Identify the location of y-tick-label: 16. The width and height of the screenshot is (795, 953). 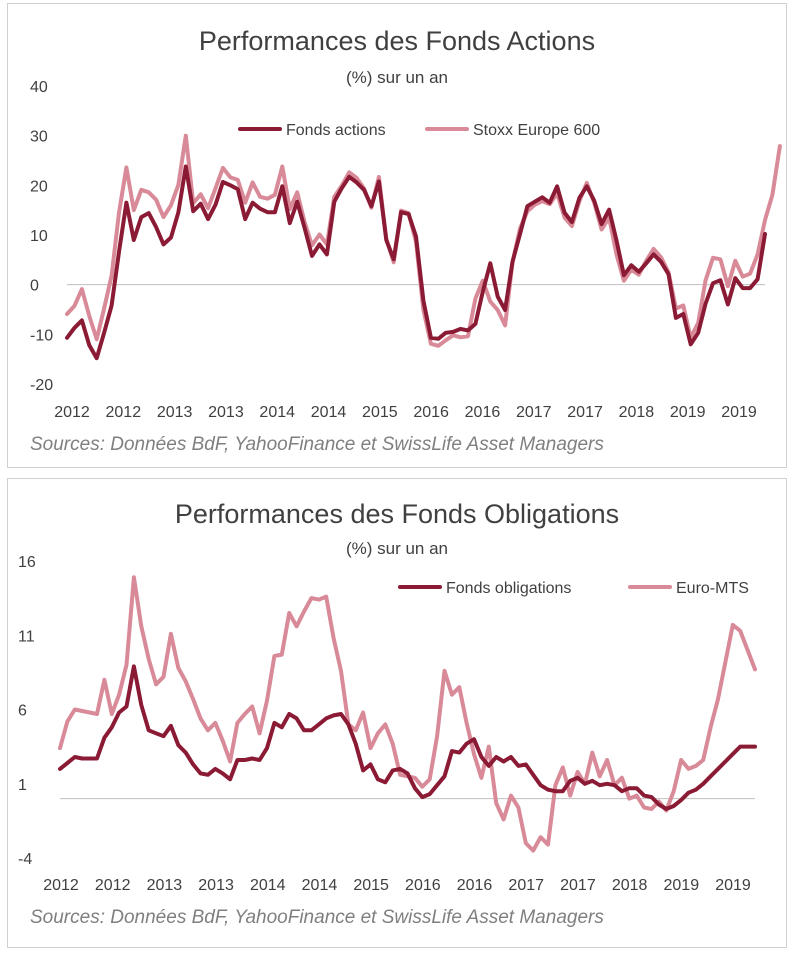
(27, 562).